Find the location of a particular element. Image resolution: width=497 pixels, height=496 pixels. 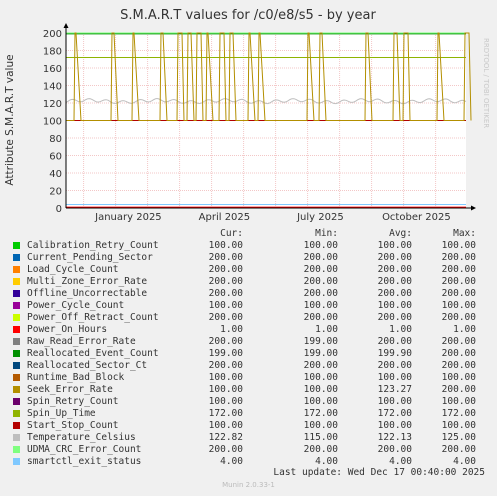

legend-max: 1.00 is located at coordinates (464, 329).